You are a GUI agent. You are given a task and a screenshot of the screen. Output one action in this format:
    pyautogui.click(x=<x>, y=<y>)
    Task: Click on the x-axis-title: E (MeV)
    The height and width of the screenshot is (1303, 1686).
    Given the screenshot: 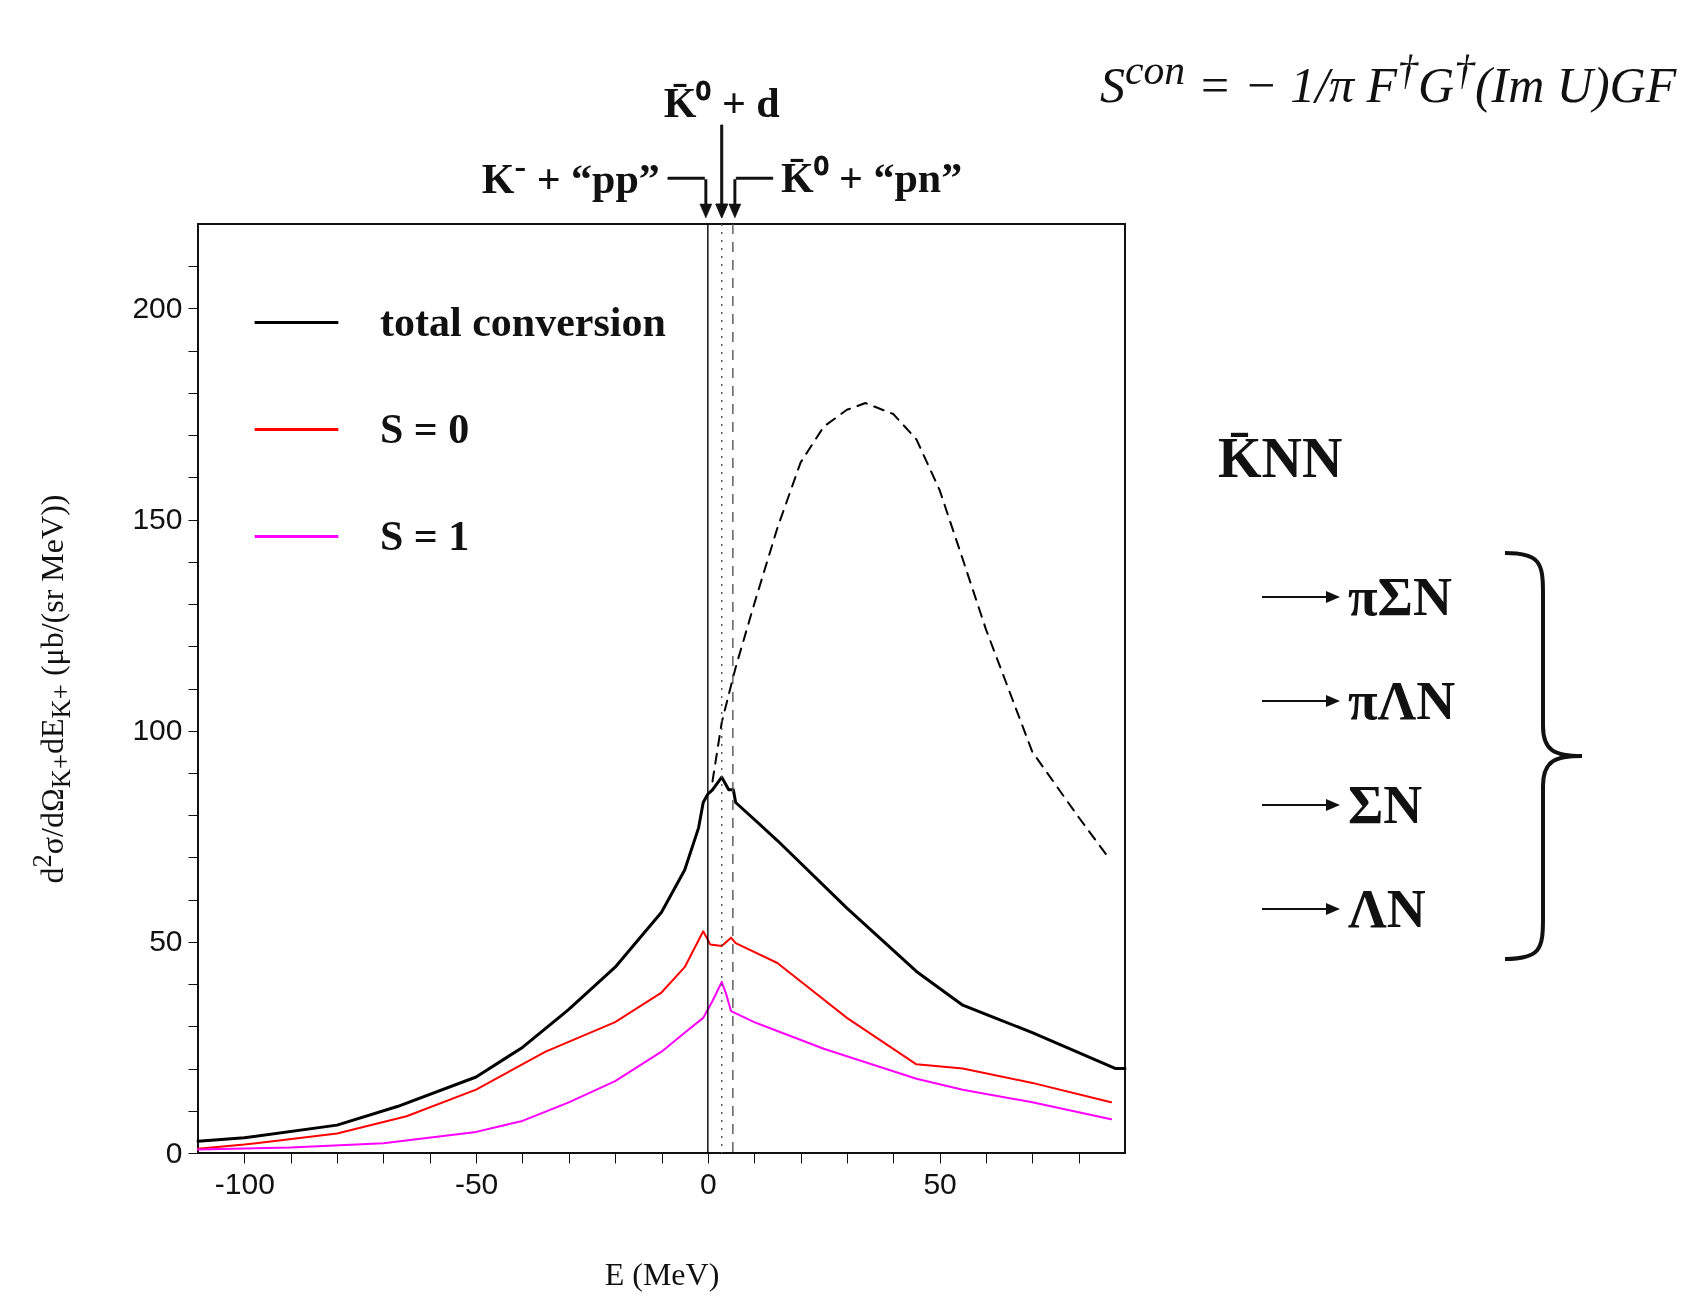 What is the action you would take?
    pyautogui.click(x=662, y=1273)
    